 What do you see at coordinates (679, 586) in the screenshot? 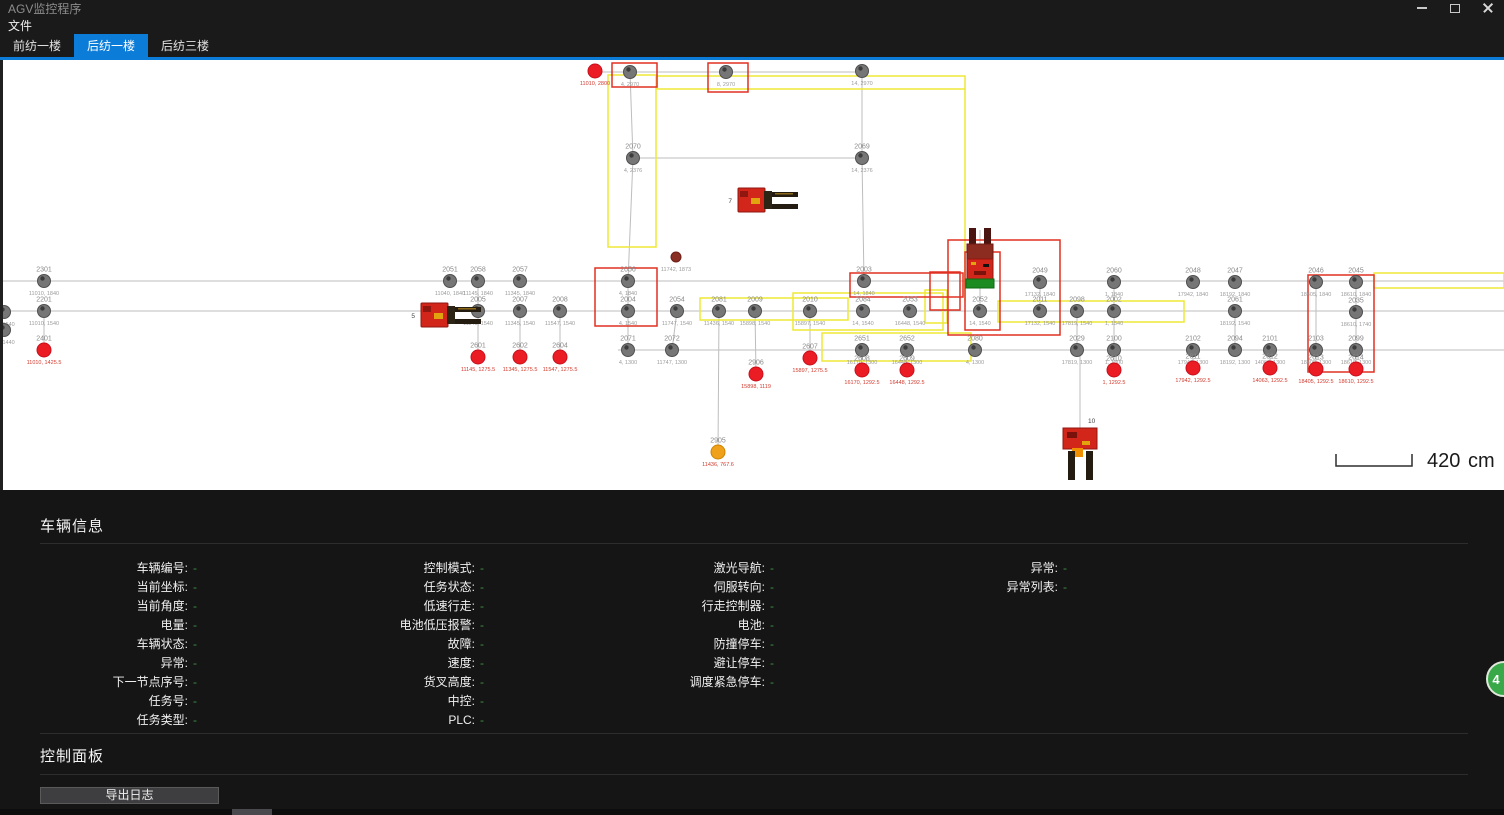
I see `info-row: 伺服转向: -` at bounding box center [679, 586].